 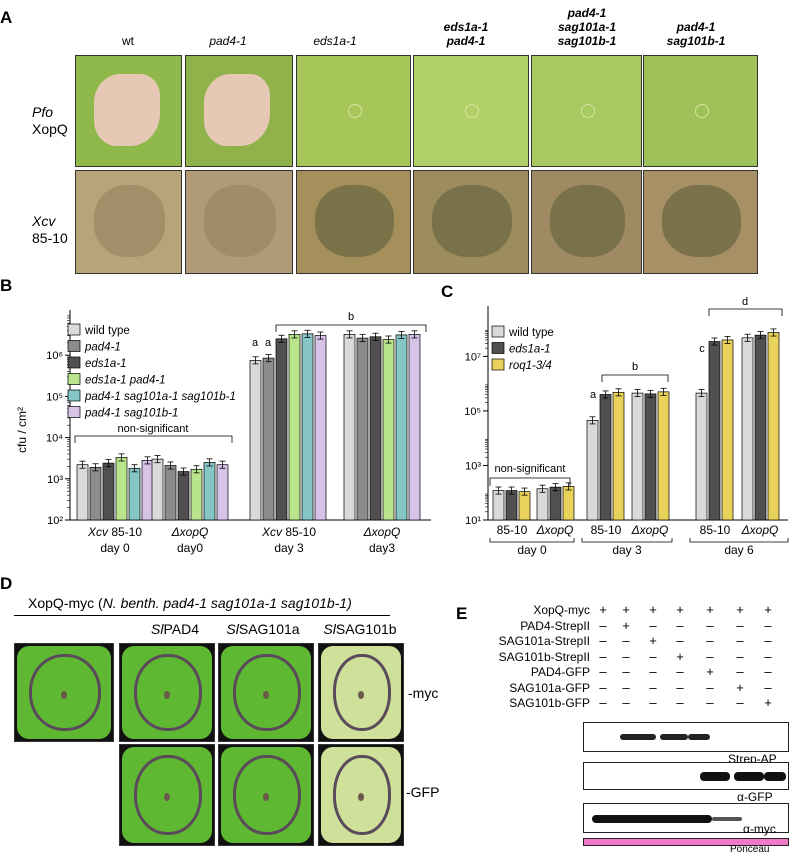 I want to click on y-tick-label: 10⁷, so click(x=473, y=357).